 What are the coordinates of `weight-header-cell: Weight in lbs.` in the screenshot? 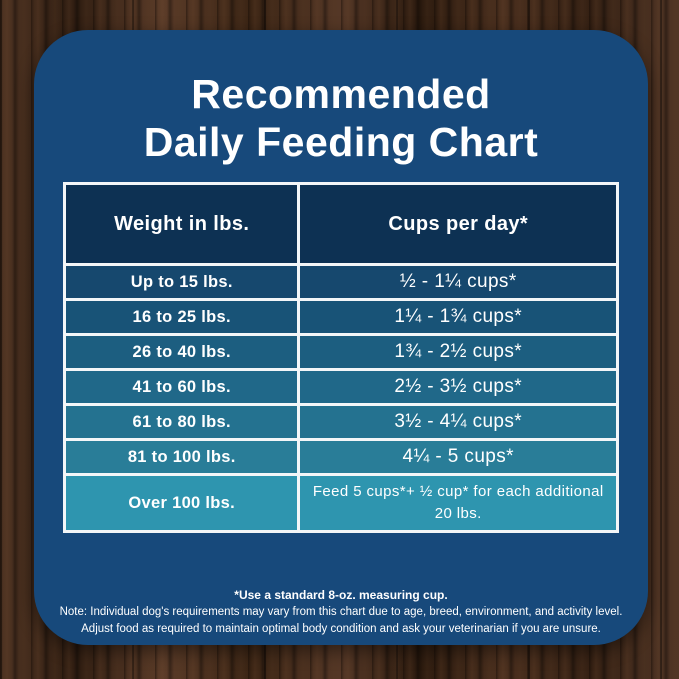 It's located at (181, 224).